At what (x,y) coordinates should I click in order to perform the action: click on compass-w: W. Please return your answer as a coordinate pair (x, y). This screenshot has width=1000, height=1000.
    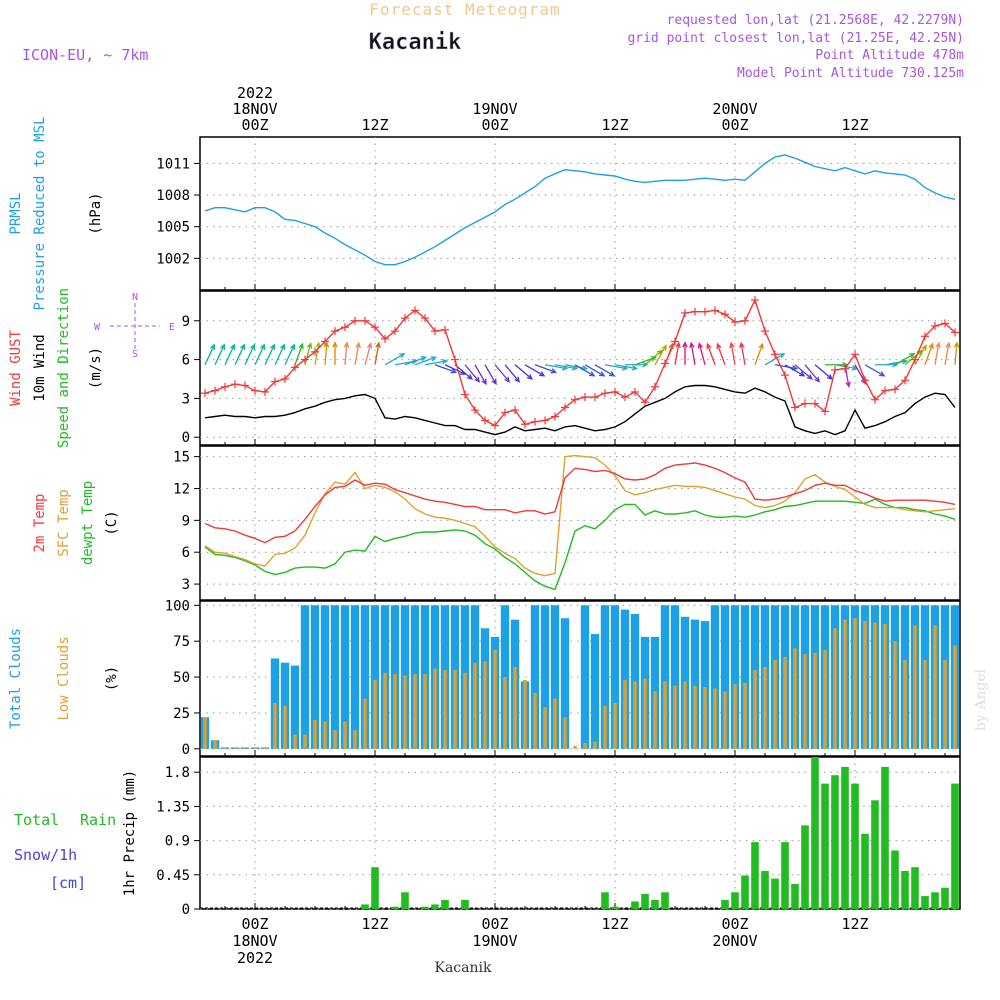
    Looking at the image, I should click on (97, 327).